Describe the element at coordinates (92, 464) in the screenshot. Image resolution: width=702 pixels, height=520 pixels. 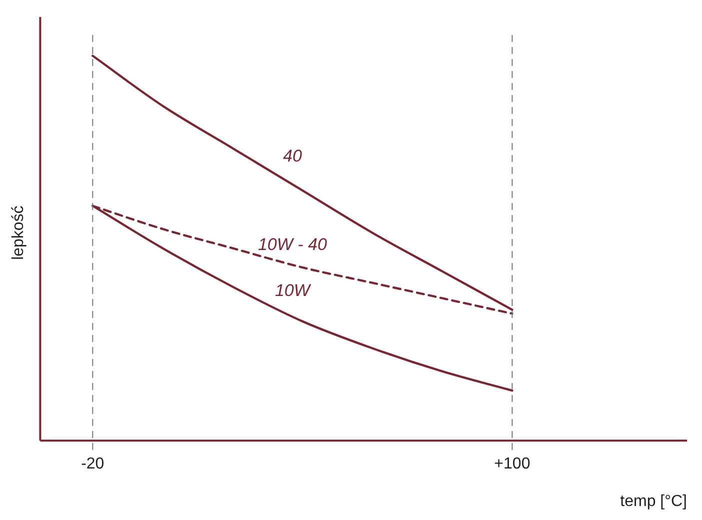
I see `x-tick-label: -20` at that location.